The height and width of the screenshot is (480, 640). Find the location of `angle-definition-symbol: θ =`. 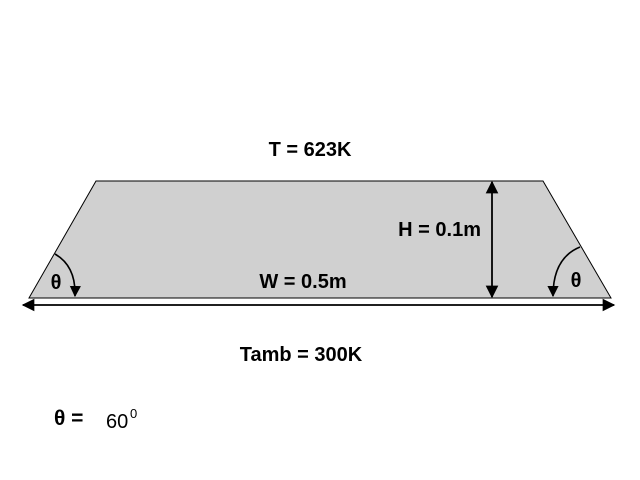

angle-definition-symbol: θ = is located at coordinates (68, 418).